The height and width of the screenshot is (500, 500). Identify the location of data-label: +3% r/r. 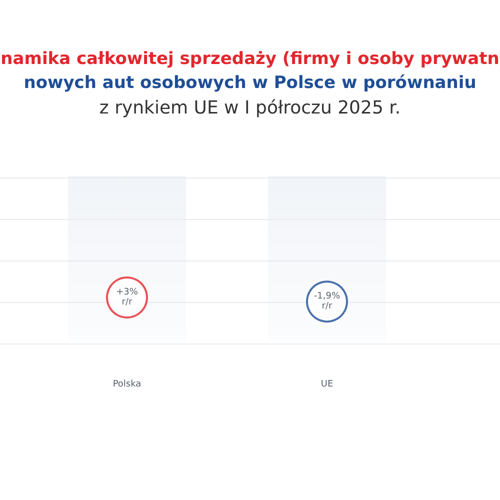
(127, 298).